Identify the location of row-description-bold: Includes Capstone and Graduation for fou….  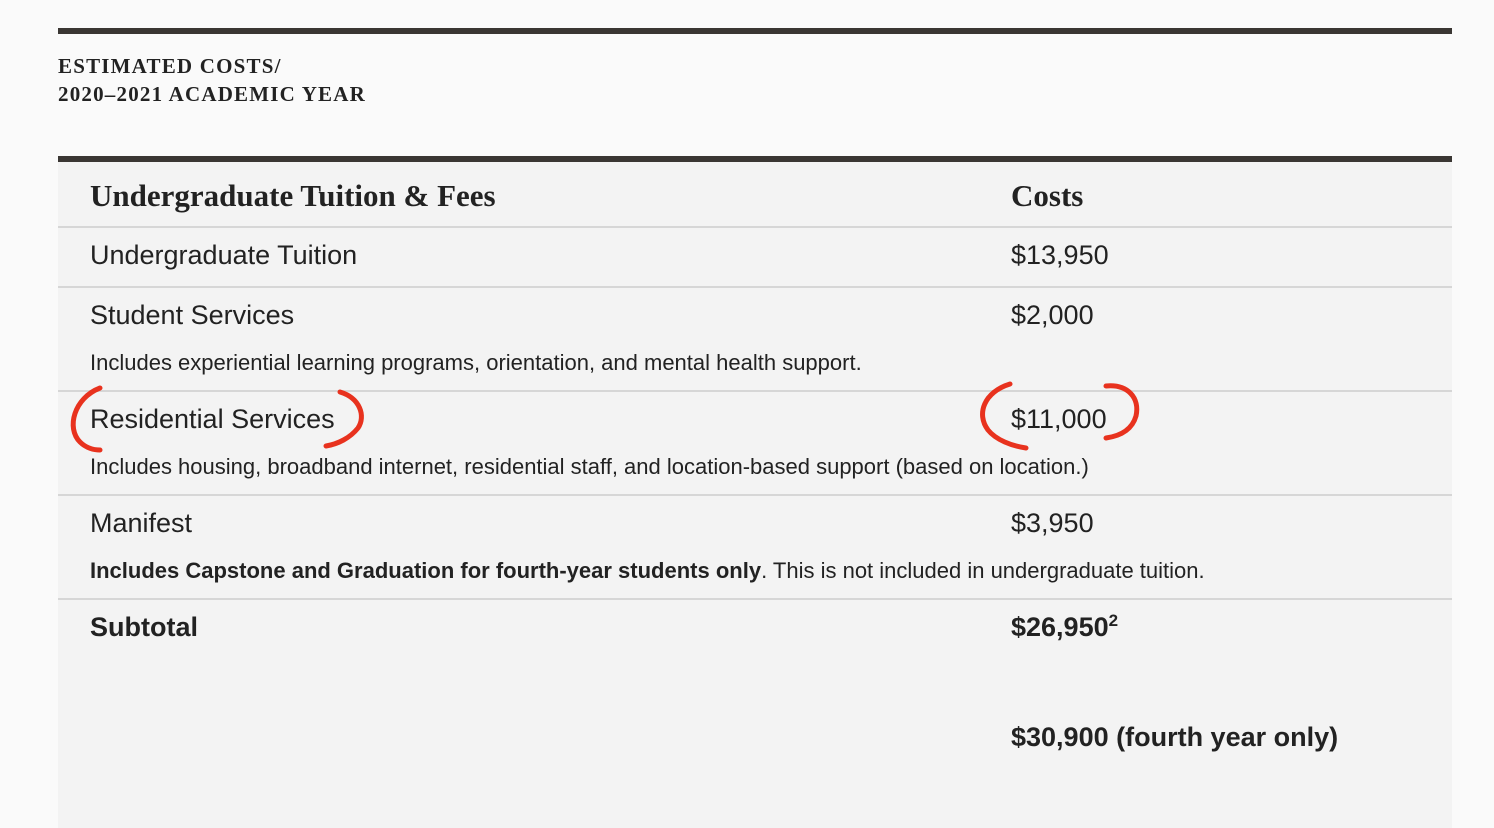
(426, 570).